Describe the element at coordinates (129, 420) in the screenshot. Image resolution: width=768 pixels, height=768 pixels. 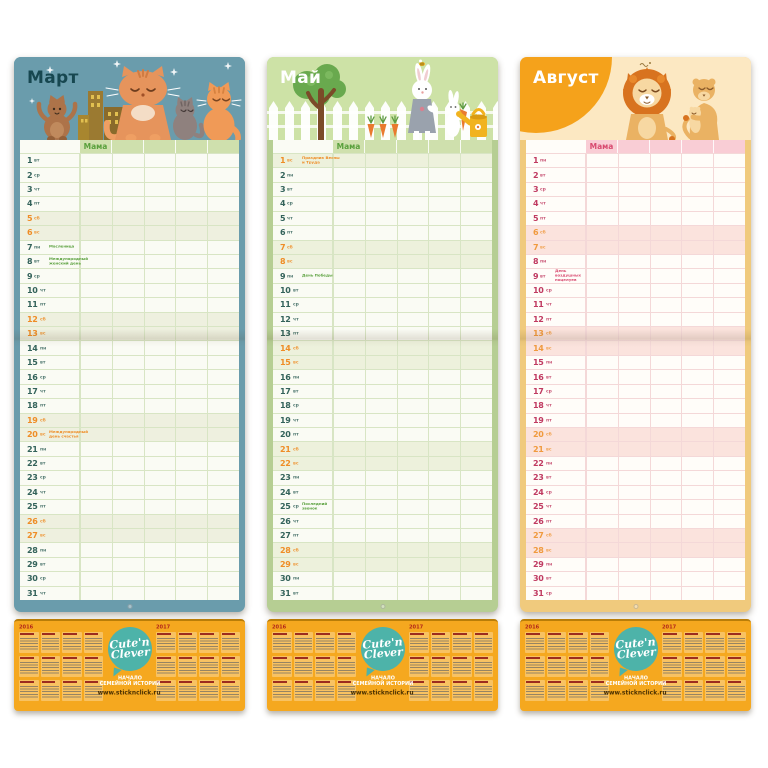
I see `day-row: 19 сб` at that location.